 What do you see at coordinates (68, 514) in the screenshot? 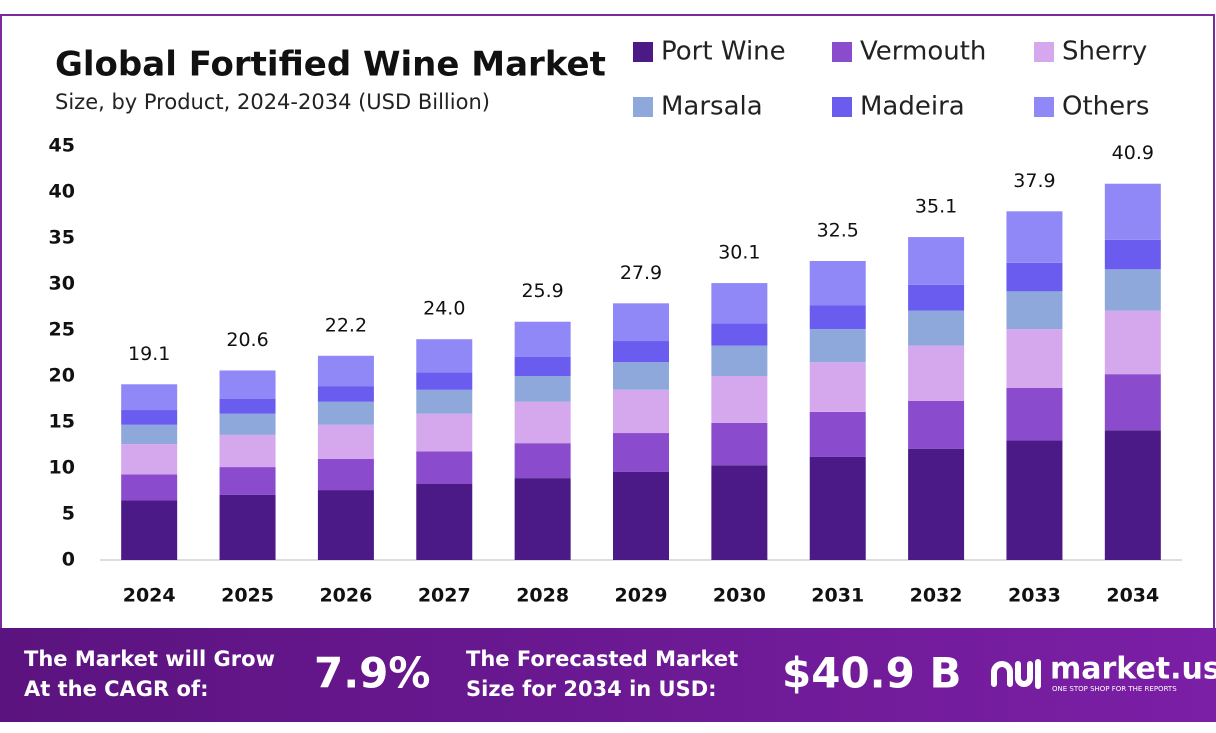
I see `y-tick-label: 5` at bounding box center [68, 514].